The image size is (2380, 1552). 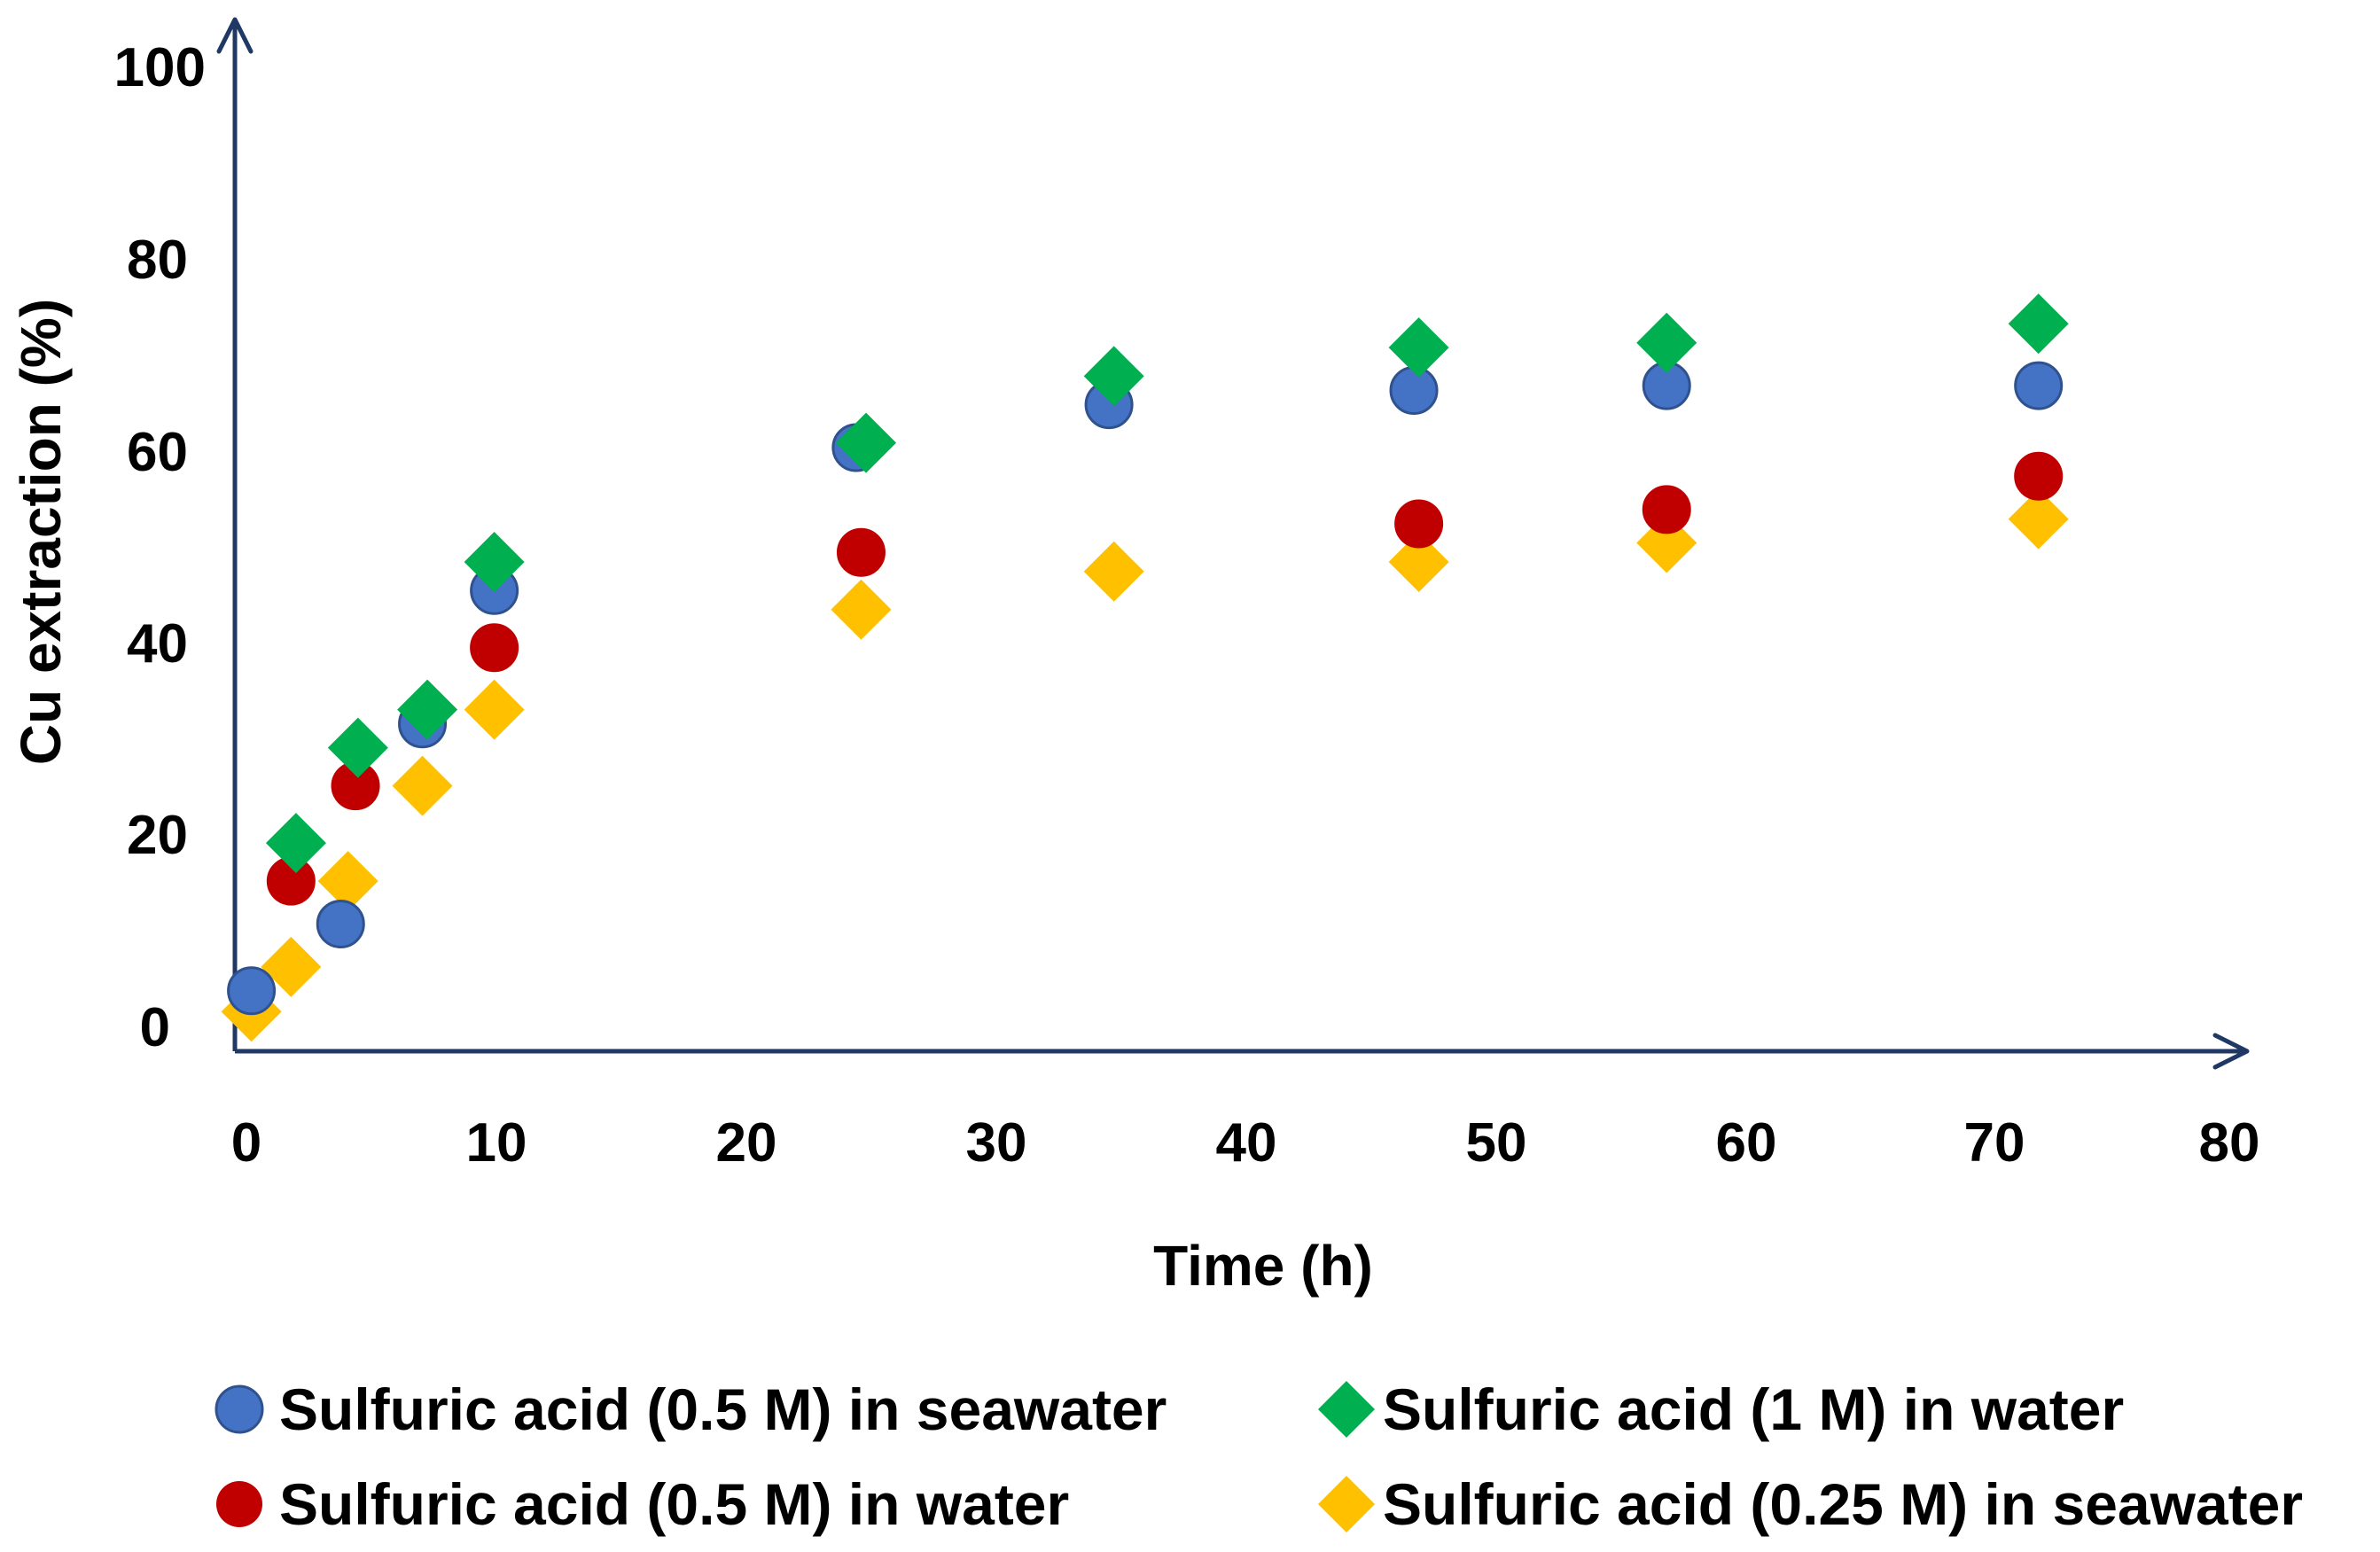 I want to click on legend-entry: Sulfuric acid (0.25 M) in seawater, so click(x=1810, y=1504).